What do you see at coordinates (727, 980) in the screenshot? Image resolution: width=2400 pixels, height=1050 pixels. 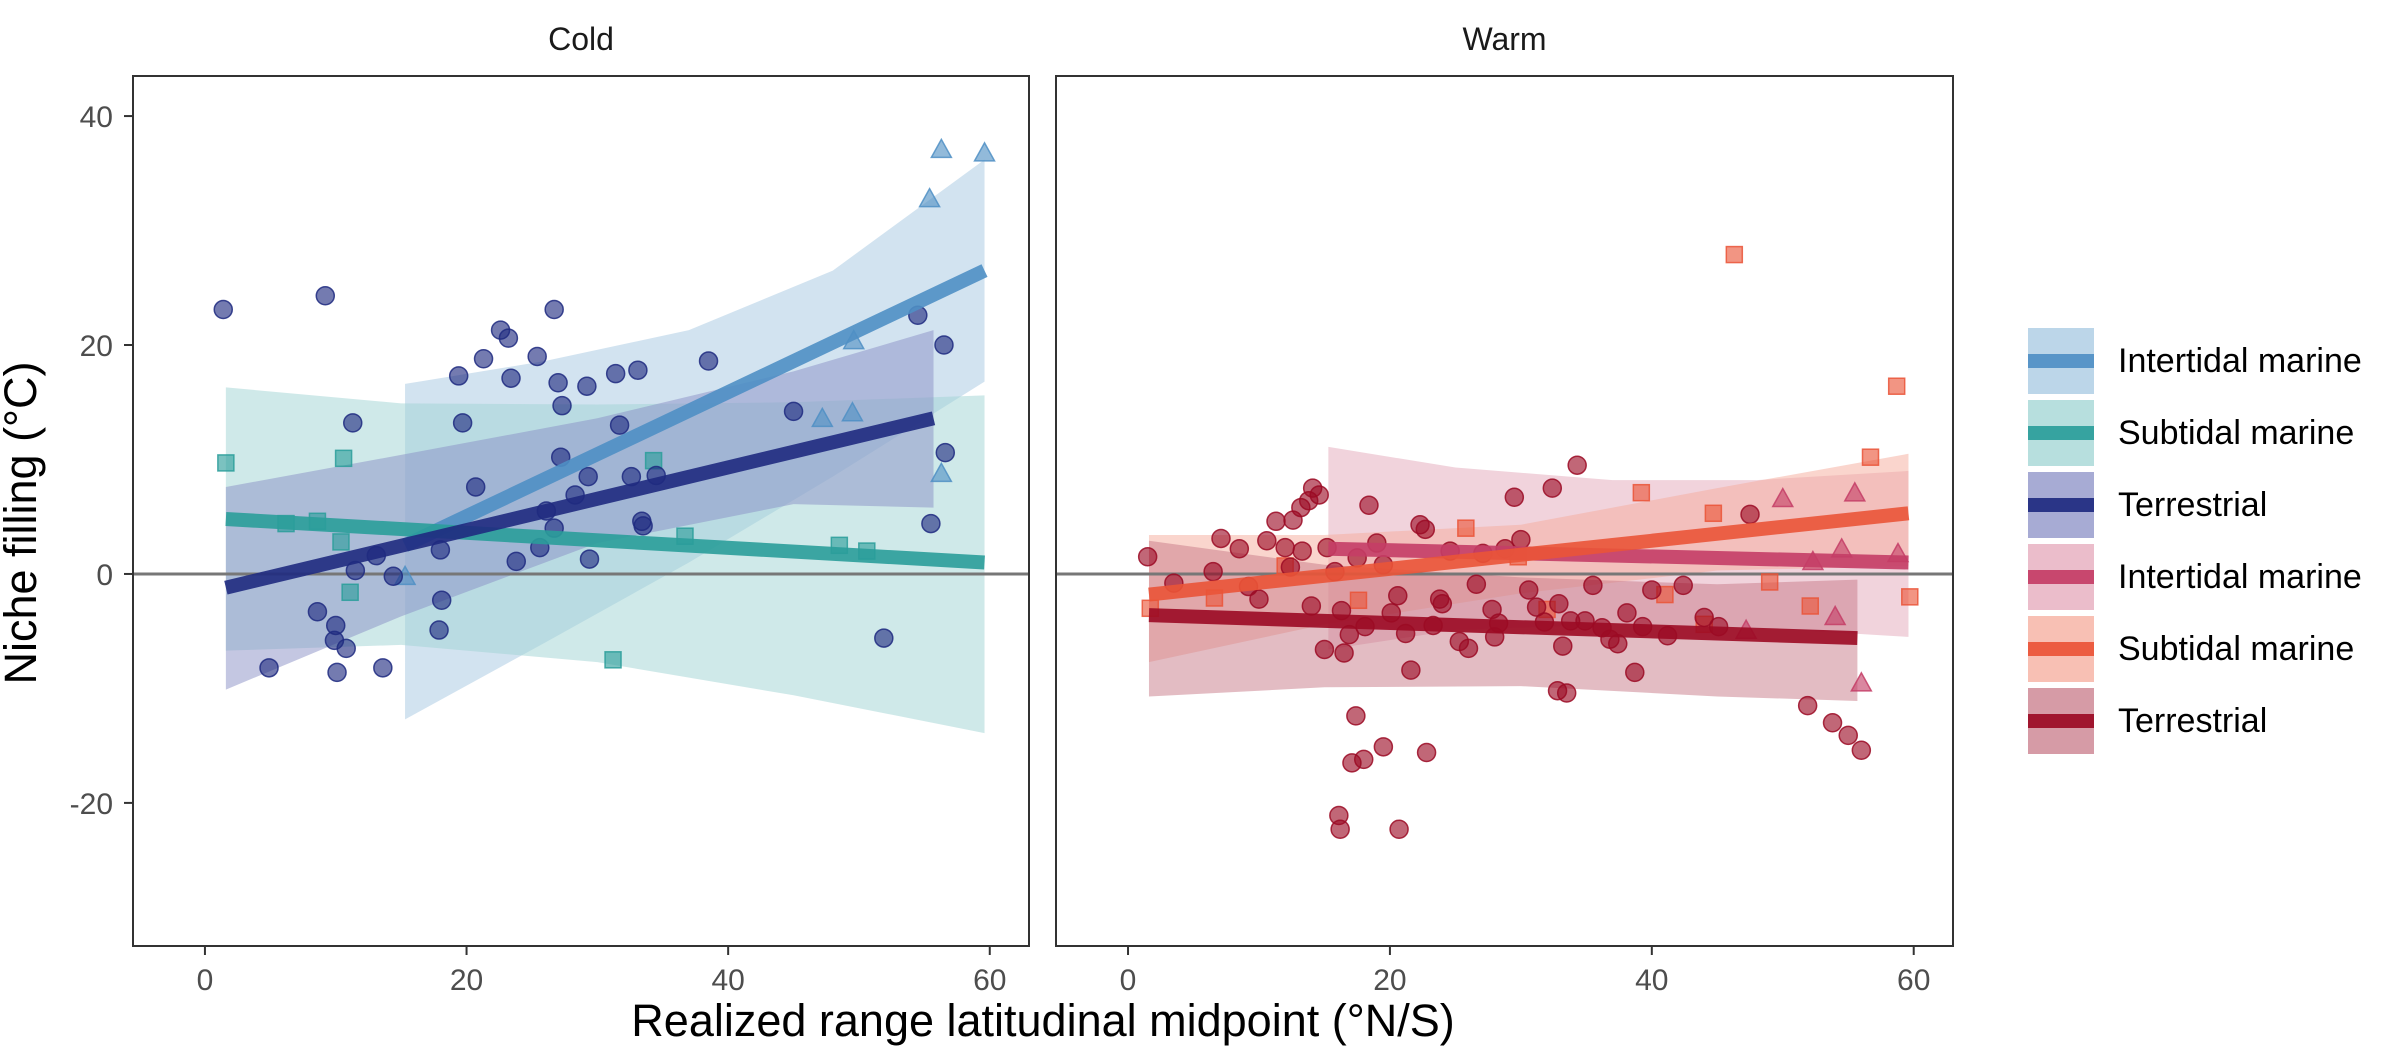 I see `x-tick-label: 40` at bounding box center [727, 980].